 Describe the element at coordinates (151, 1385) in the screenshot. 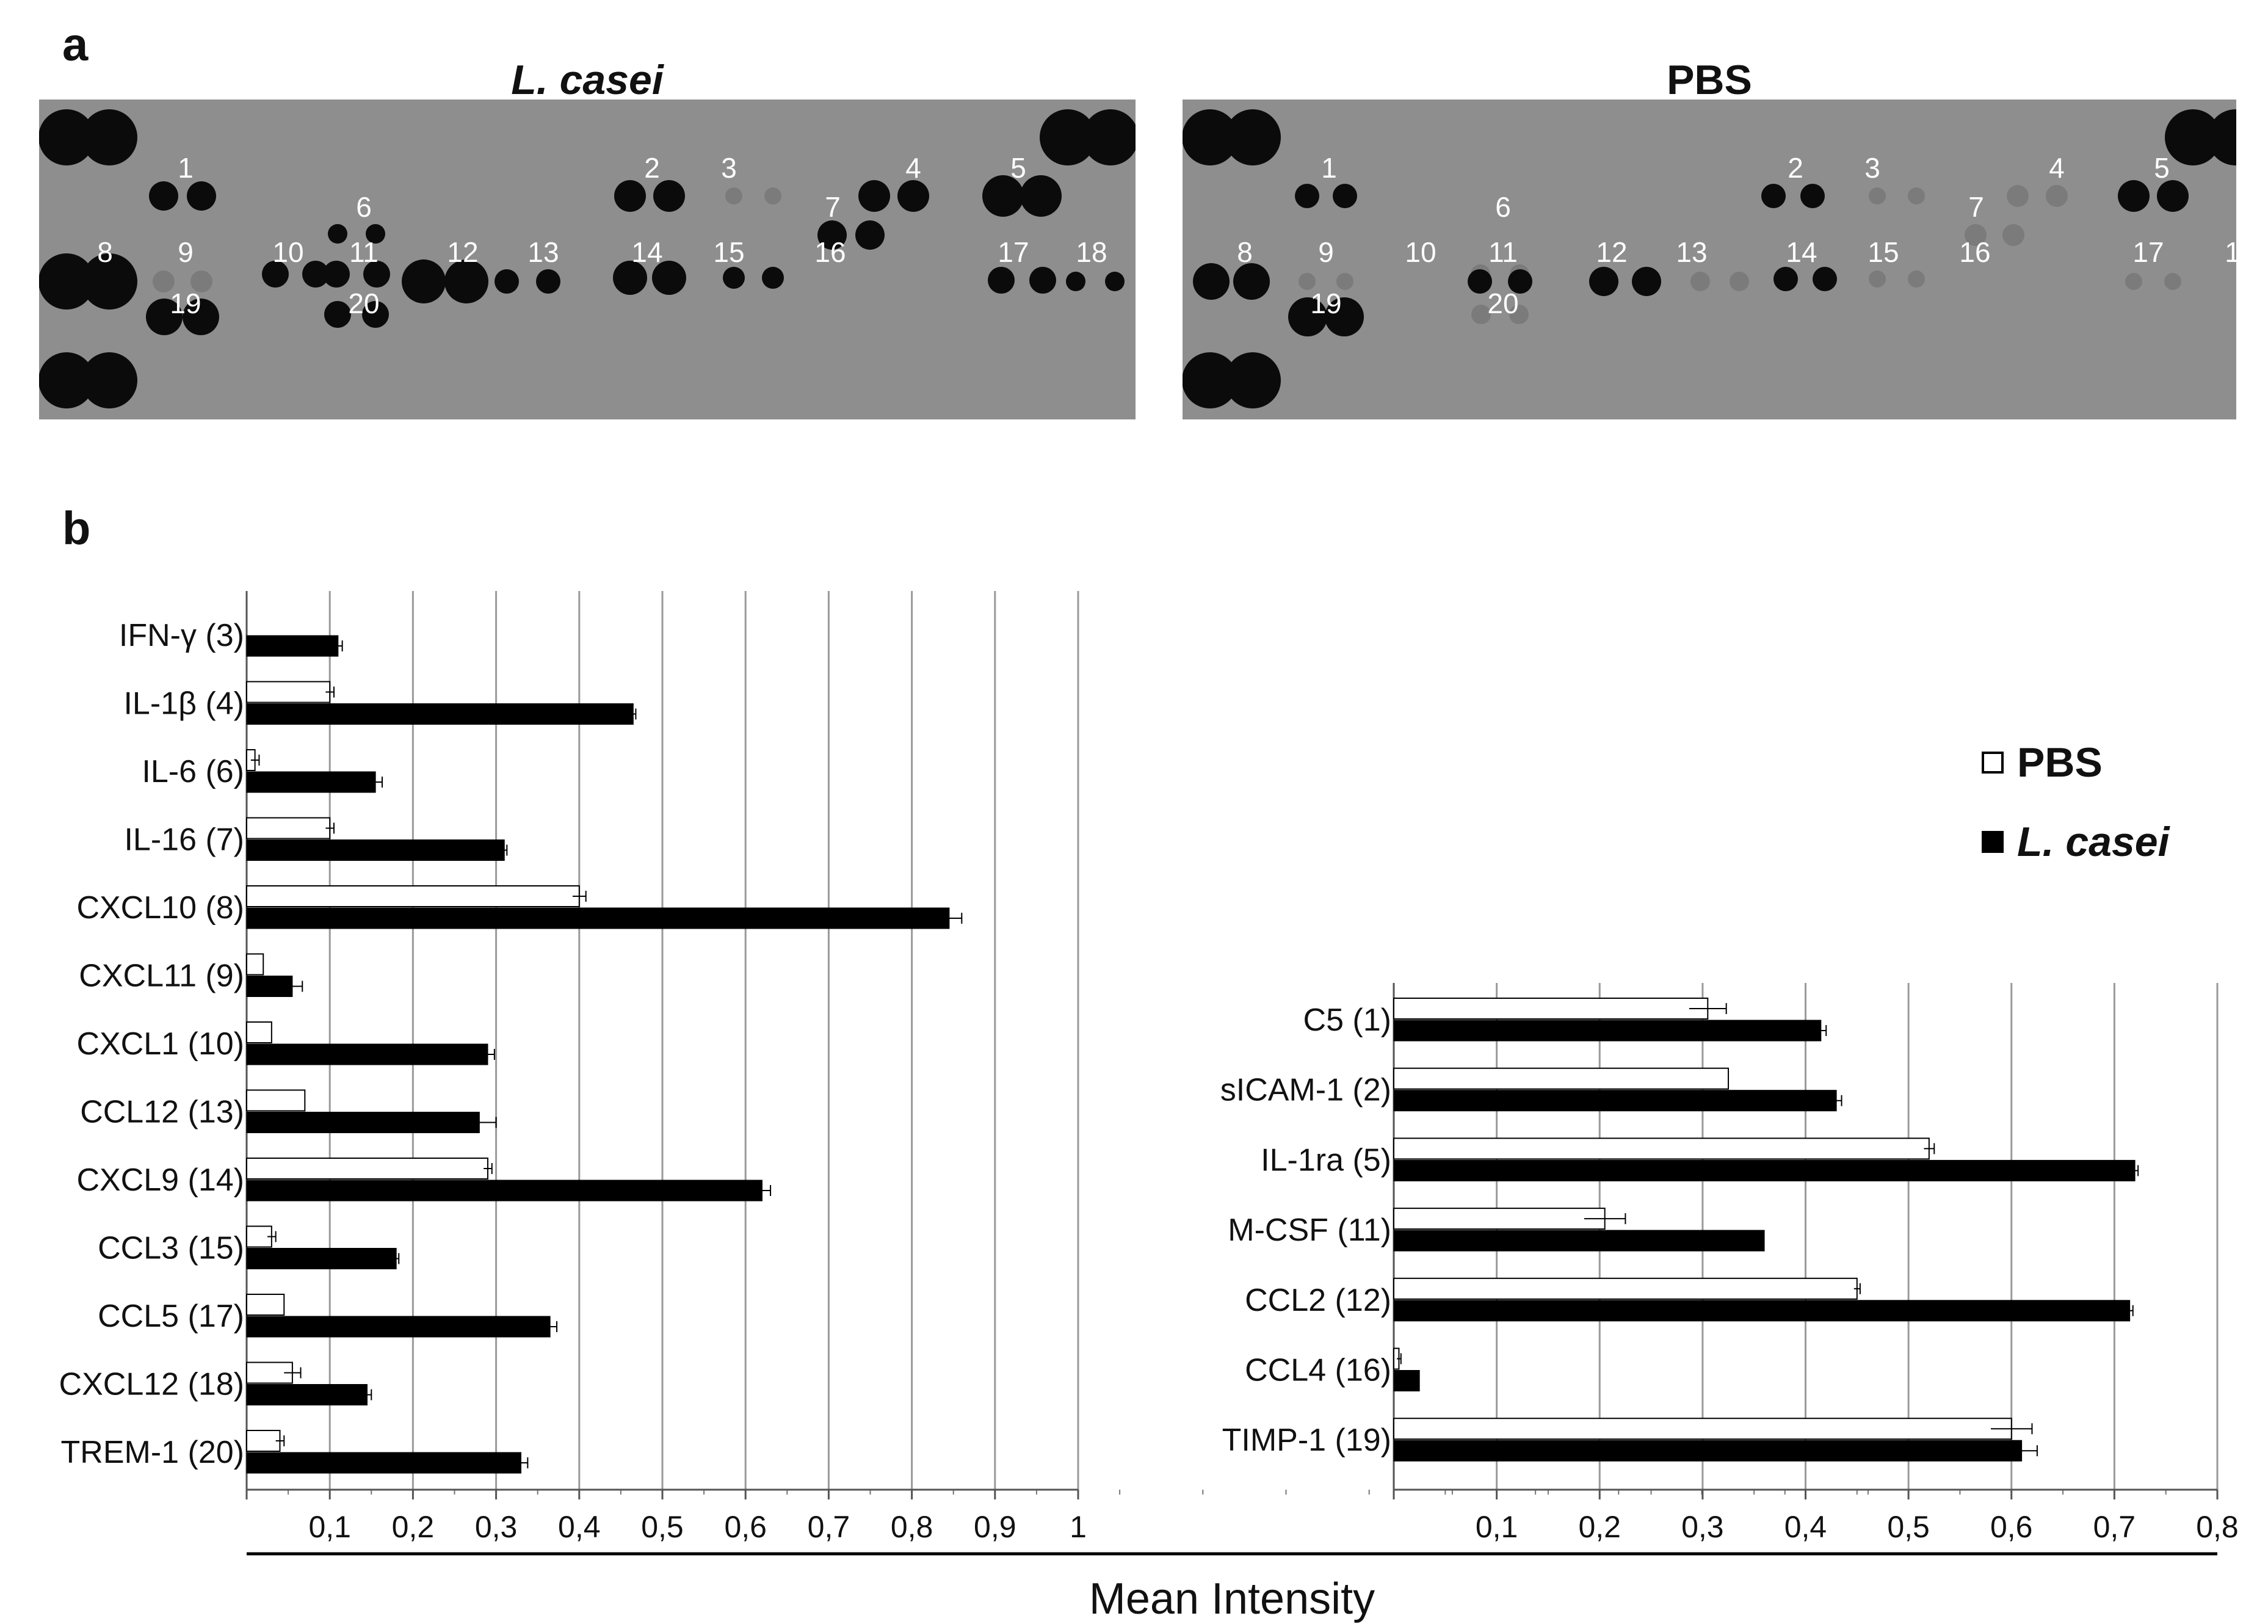

I see `category-label: CXCL12 (18)` at that location.